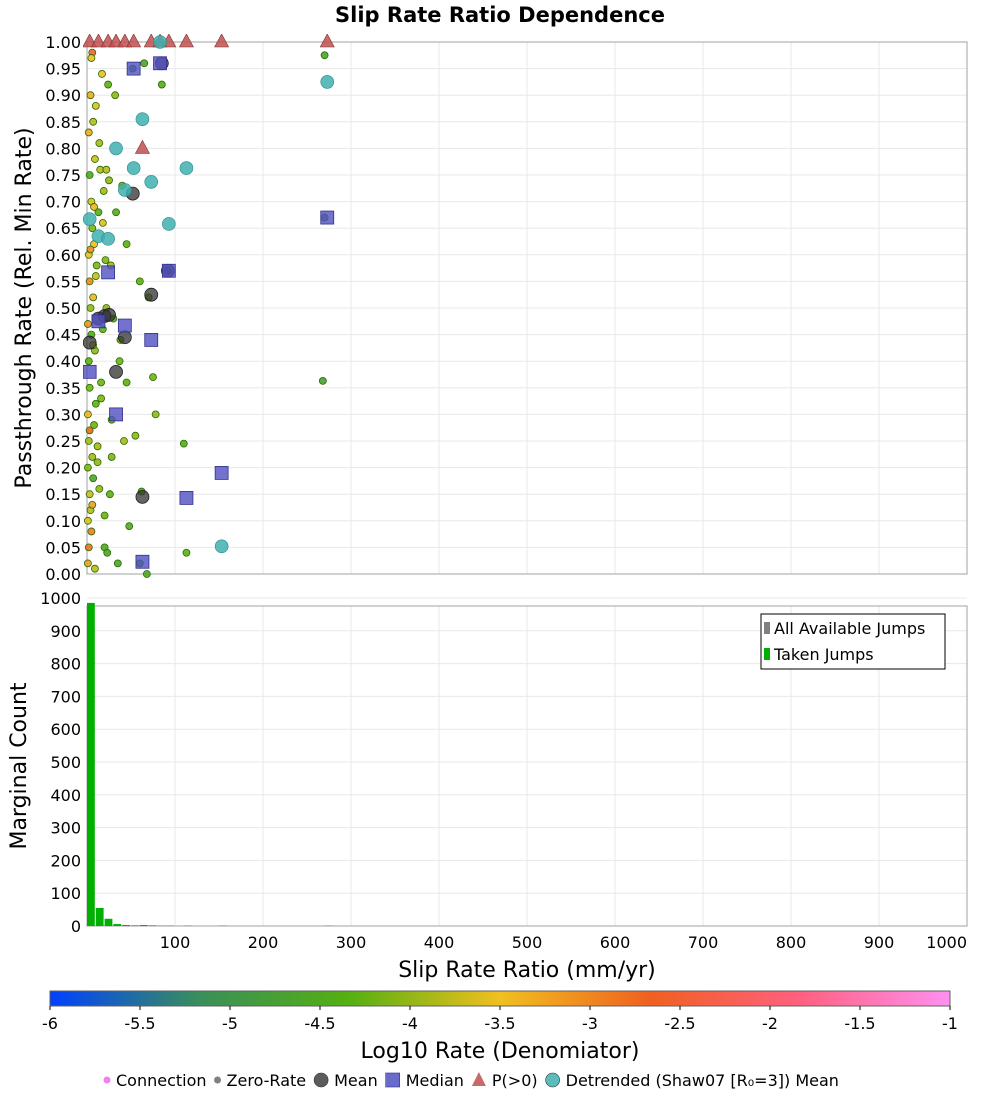 This screenshot has height=1100, width=1000. Describe the element at coordinates (590, 1023) in the screenshot. I see `colorbar-tick-label: -3` at that location.